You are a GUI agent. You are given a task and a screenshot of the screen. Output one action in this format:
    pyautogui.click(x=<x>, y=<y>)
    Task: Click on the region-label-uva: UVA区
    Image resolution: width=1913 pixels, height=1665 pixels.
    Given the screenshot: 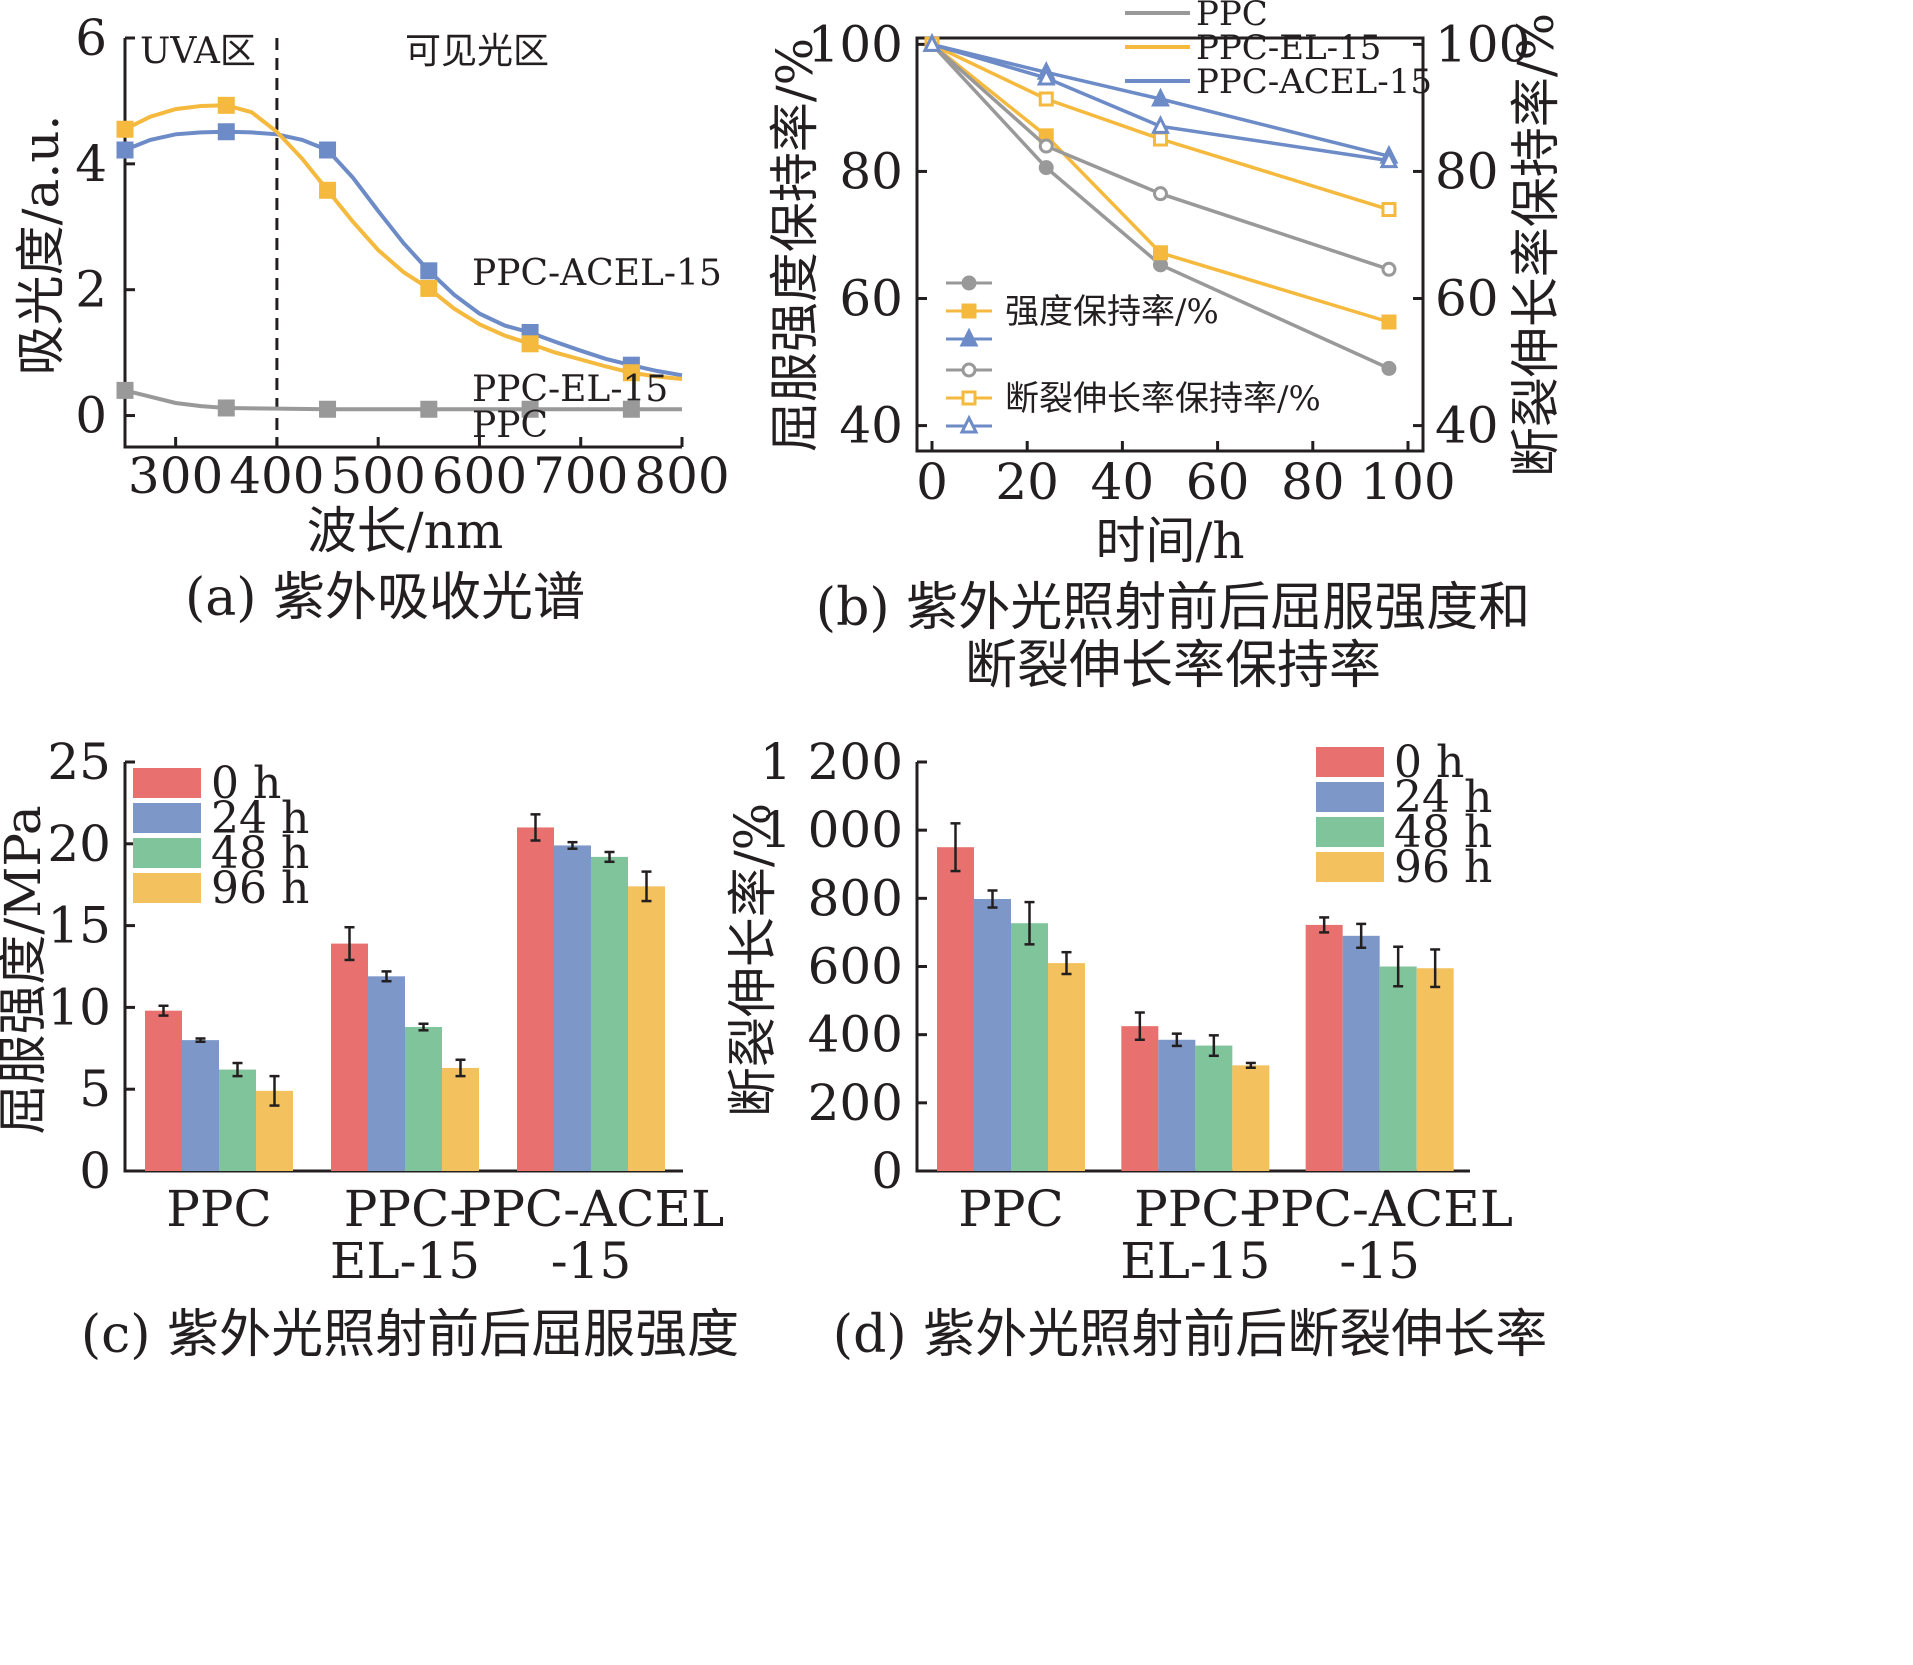 What is the action you would take?
    pyautogui.click(x=198, y=51)
    